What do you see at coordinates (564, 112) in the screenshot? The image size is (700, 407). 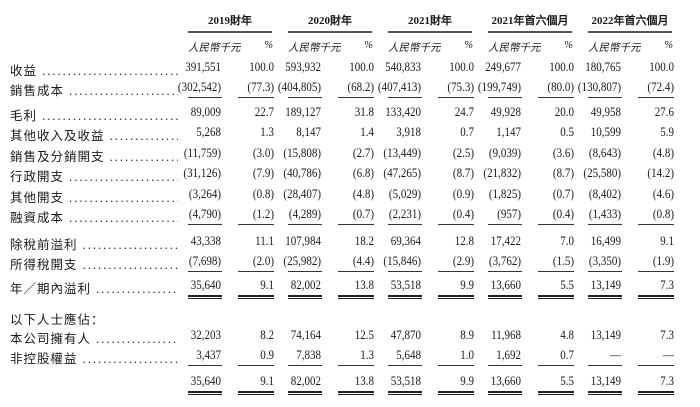 I see `percent-cell: 20.0` at bounding box center [564, 112].